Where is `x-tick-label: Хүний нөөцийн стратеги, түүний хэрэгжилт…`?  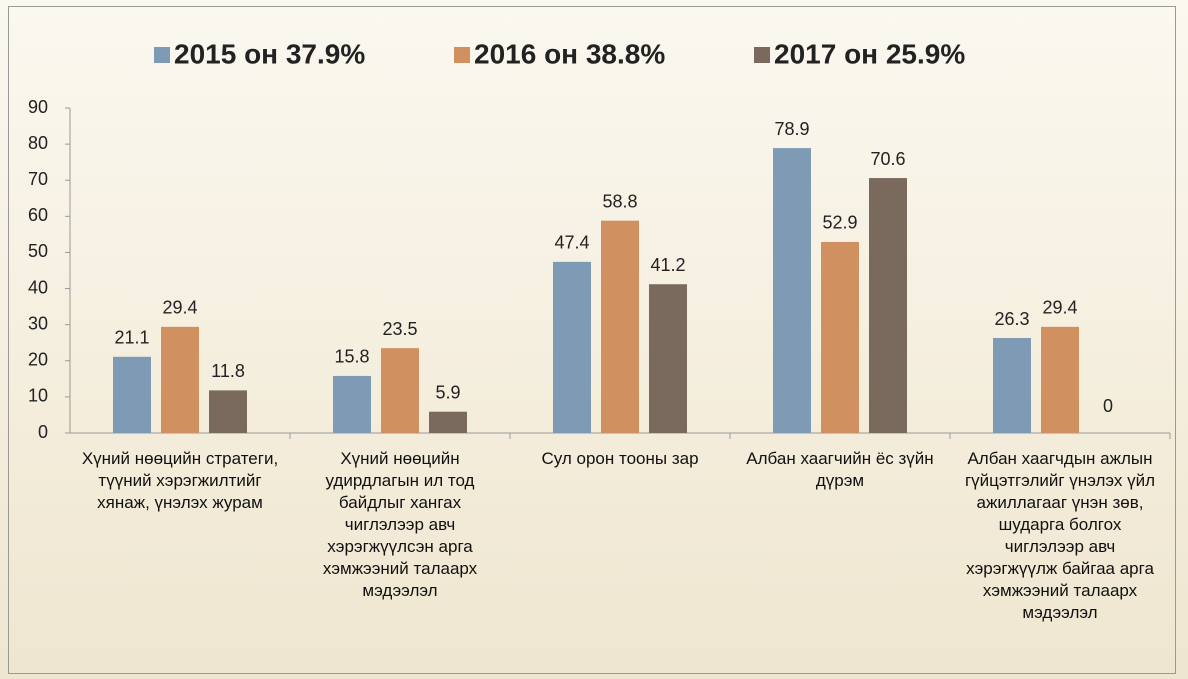
x-tick-label: Хүний нөөцийн стратеги, түүний хэрэгжилт… is located at coordinates (180, 480).